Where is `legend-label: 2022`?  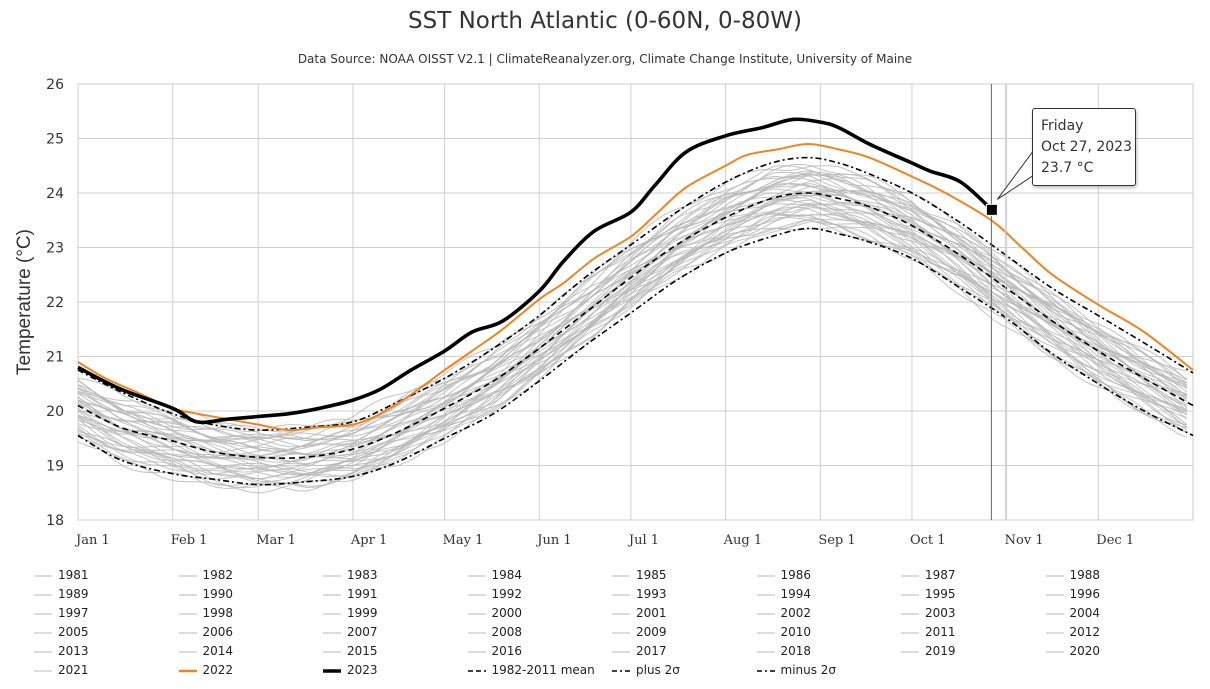
legend-label: 2022 is located at coordinates (218, 670).